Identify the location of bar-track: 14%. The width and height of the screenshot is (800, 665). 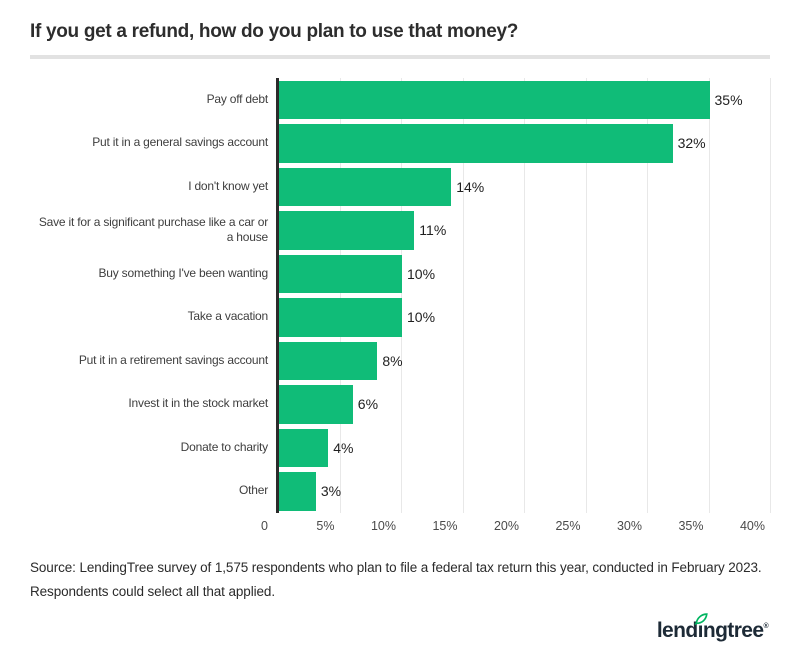
(524, 187).